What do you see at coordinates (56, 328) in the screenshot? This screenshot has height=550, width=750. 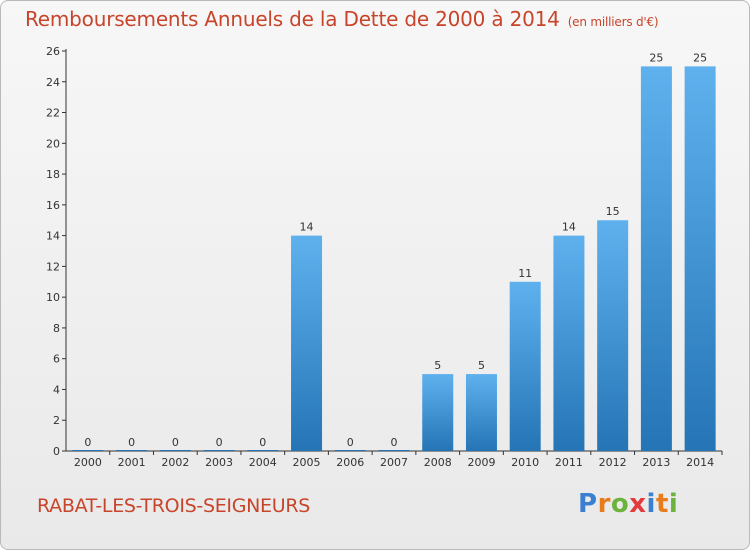 I see `y-tick-label: 8` at bounding box center [56, 328].